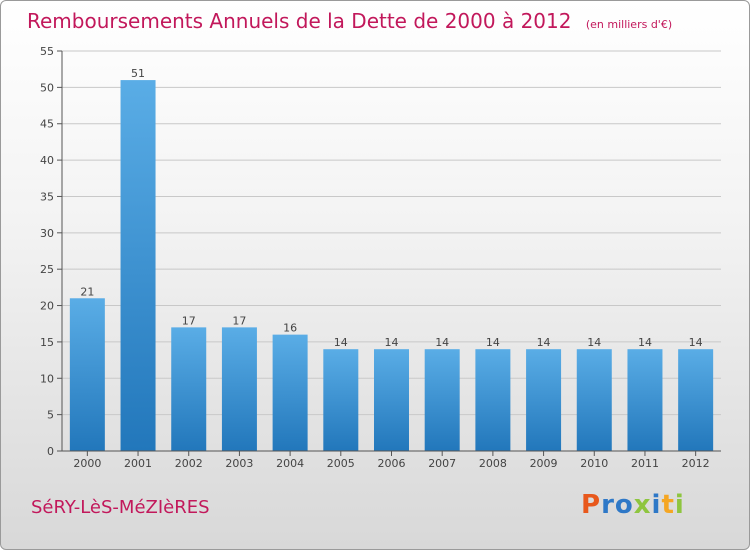 The image size is (750, 550). Describe the element at coordinates (629, 24) in the screenshot. I see `chart-subtitle: (en milliers d'€)` at that location.